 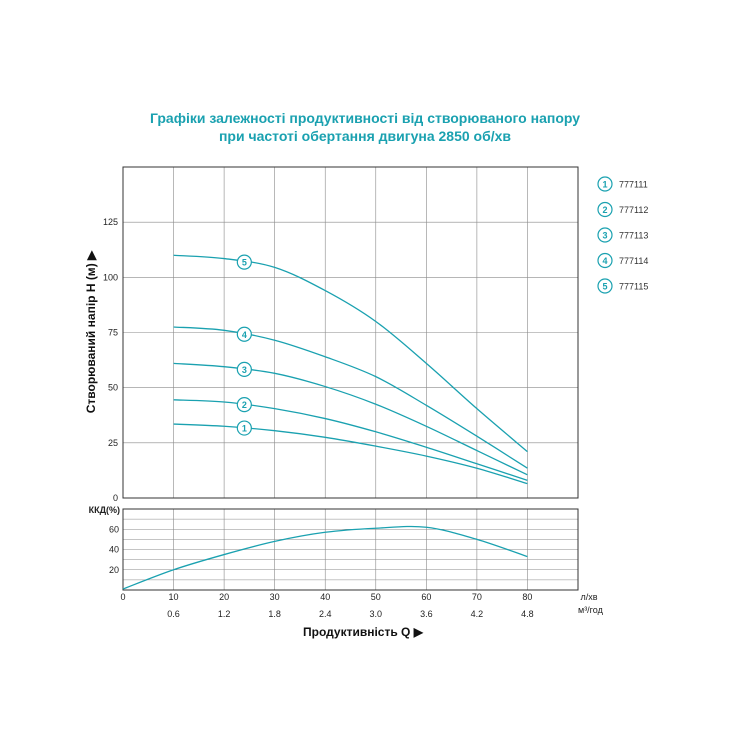 What do you see at coordinates (363, 632) in the screenshot?
I see `x-axis-label: Продуктивність Q ▶` at bounding box center [363, 632].